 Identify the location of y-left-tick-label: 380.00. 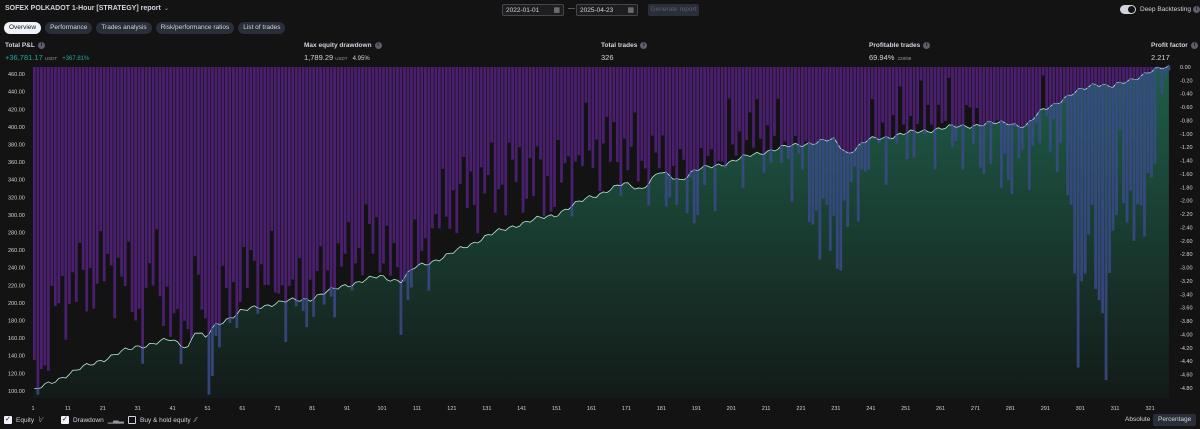
(16, 146).